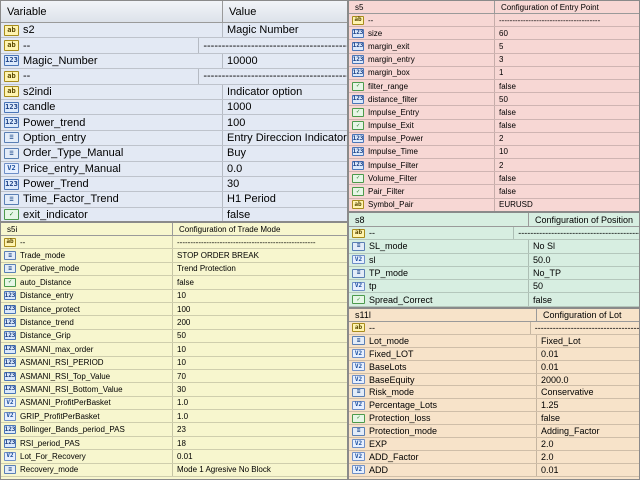 Image resolution: width=640 pixels, height=480 pixels. I want to click on parameter-row: ab -- ------------------------------------, so click(494, 328).